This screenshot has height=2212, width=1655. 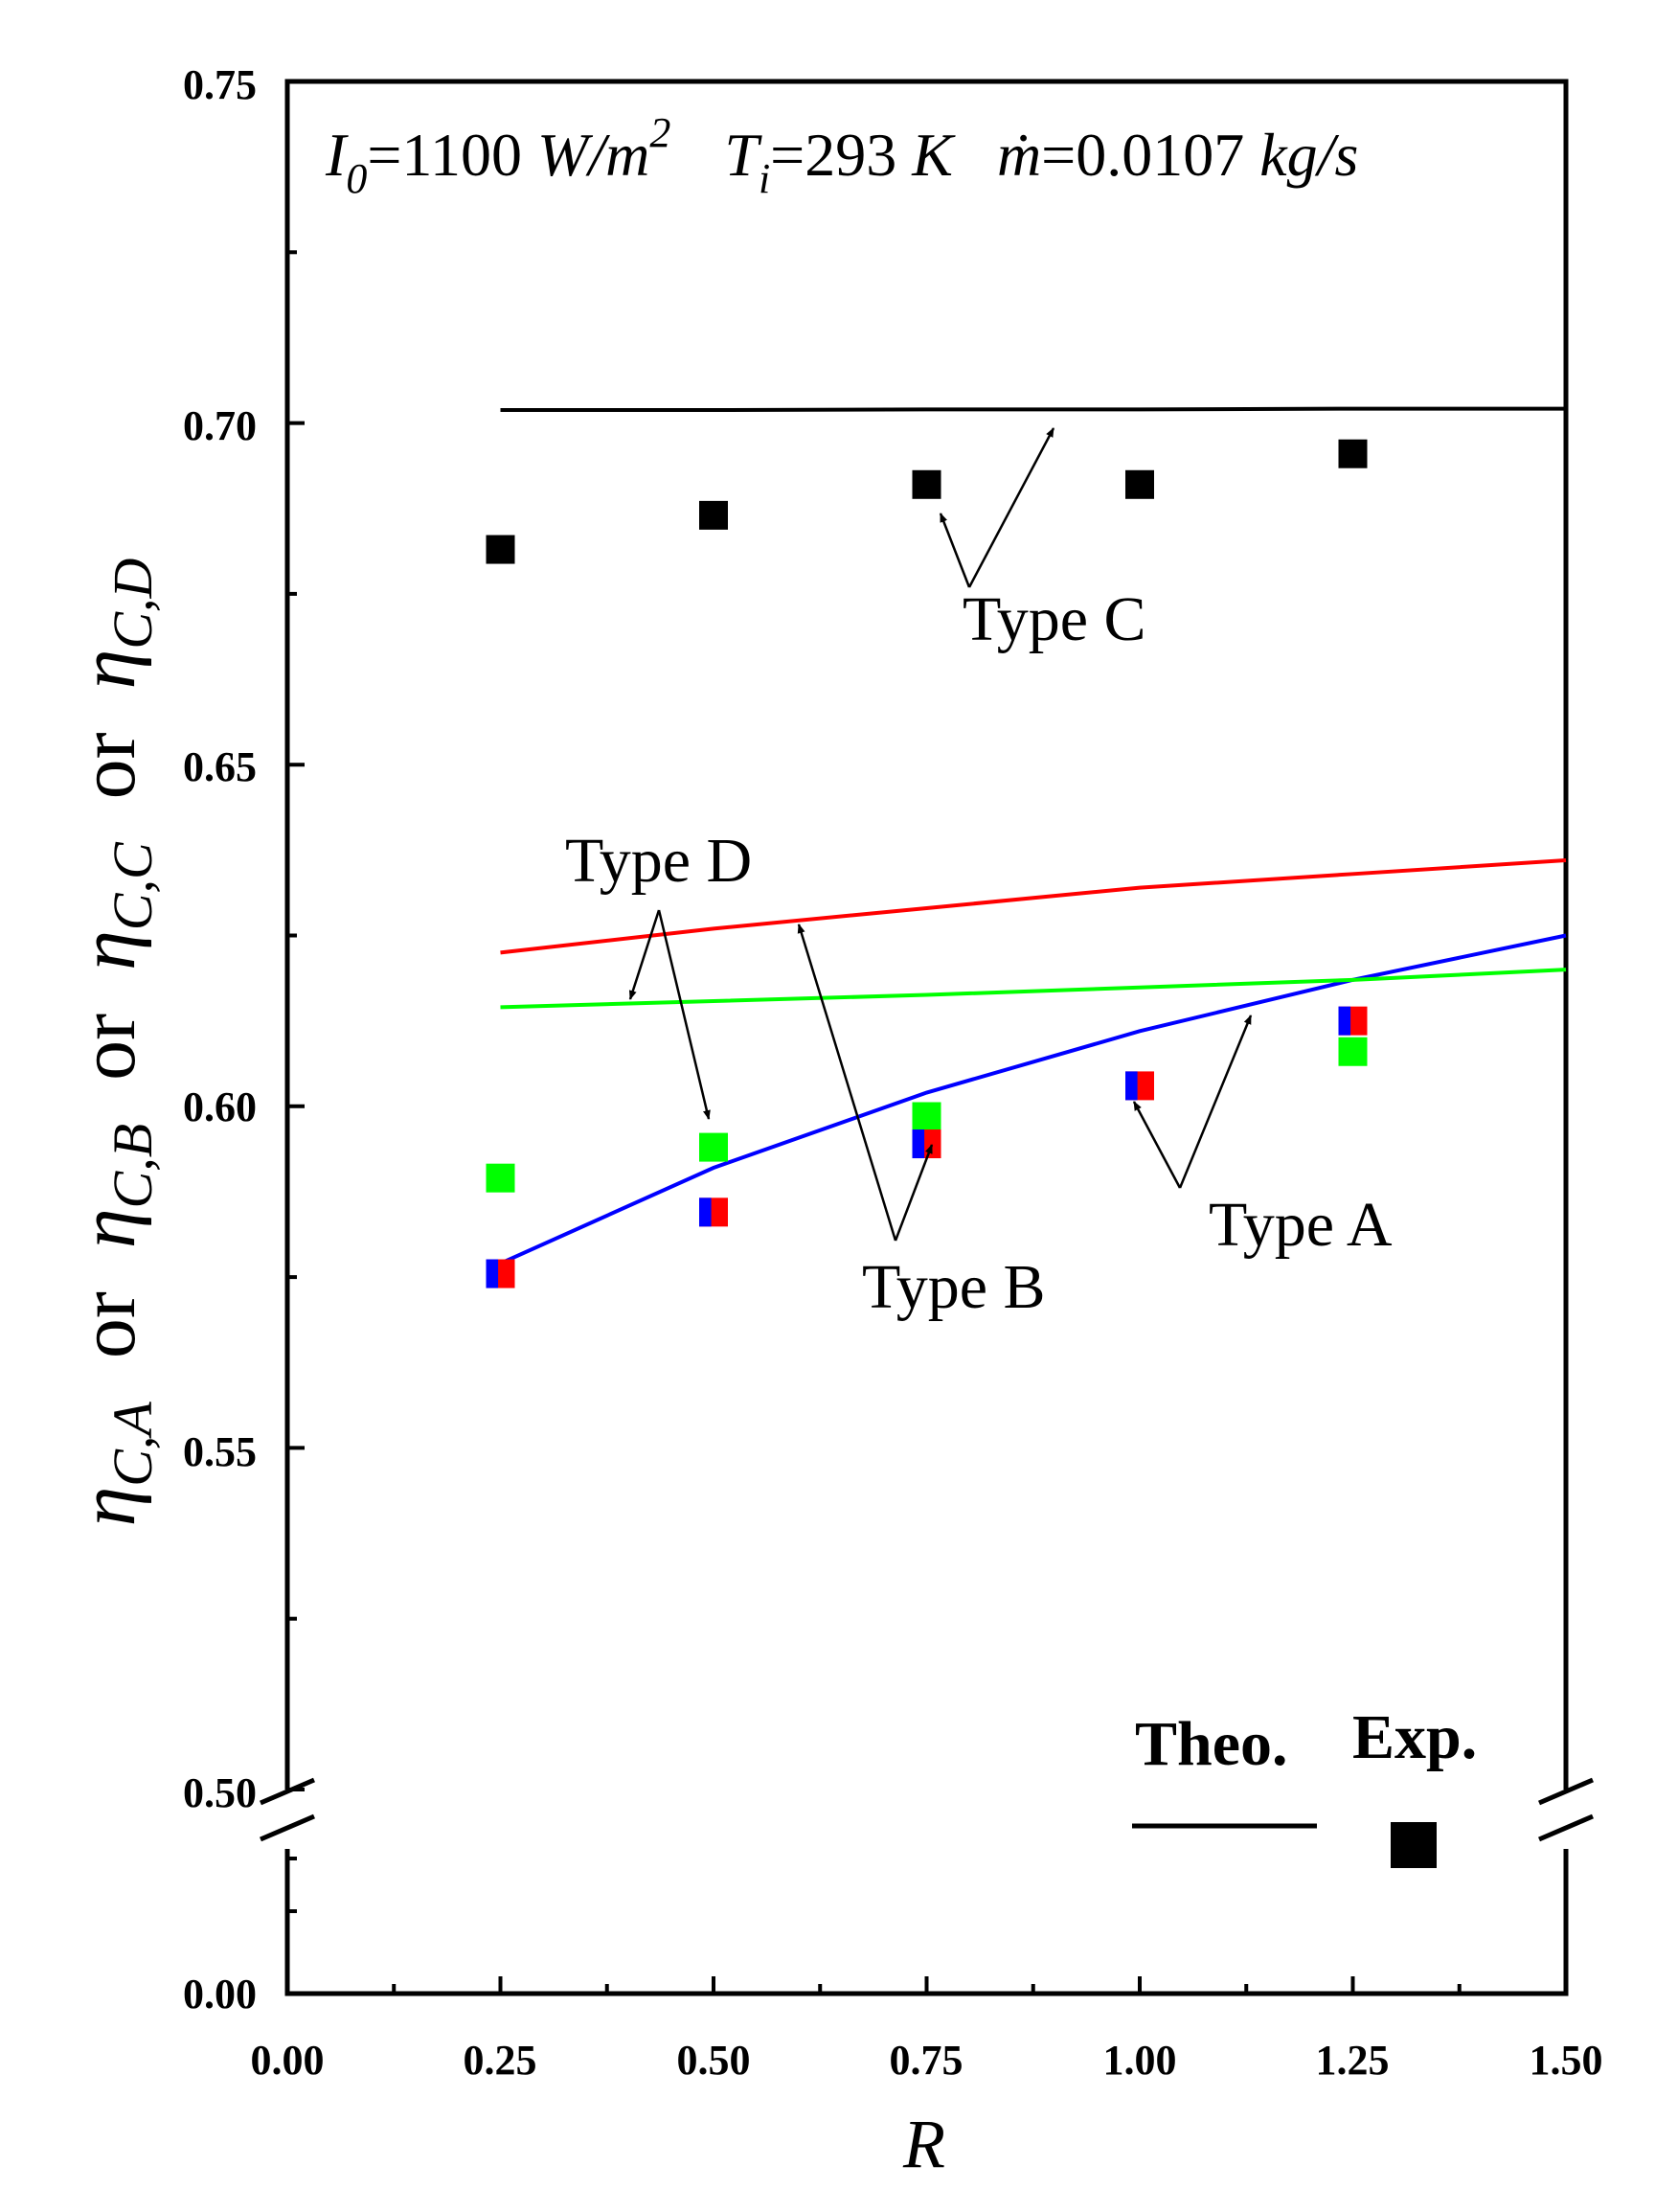 What do you see at coordinates (337, 155) in the screenshot?
I see `cond-i0-symbol: I` at bounding box center [337, 155].